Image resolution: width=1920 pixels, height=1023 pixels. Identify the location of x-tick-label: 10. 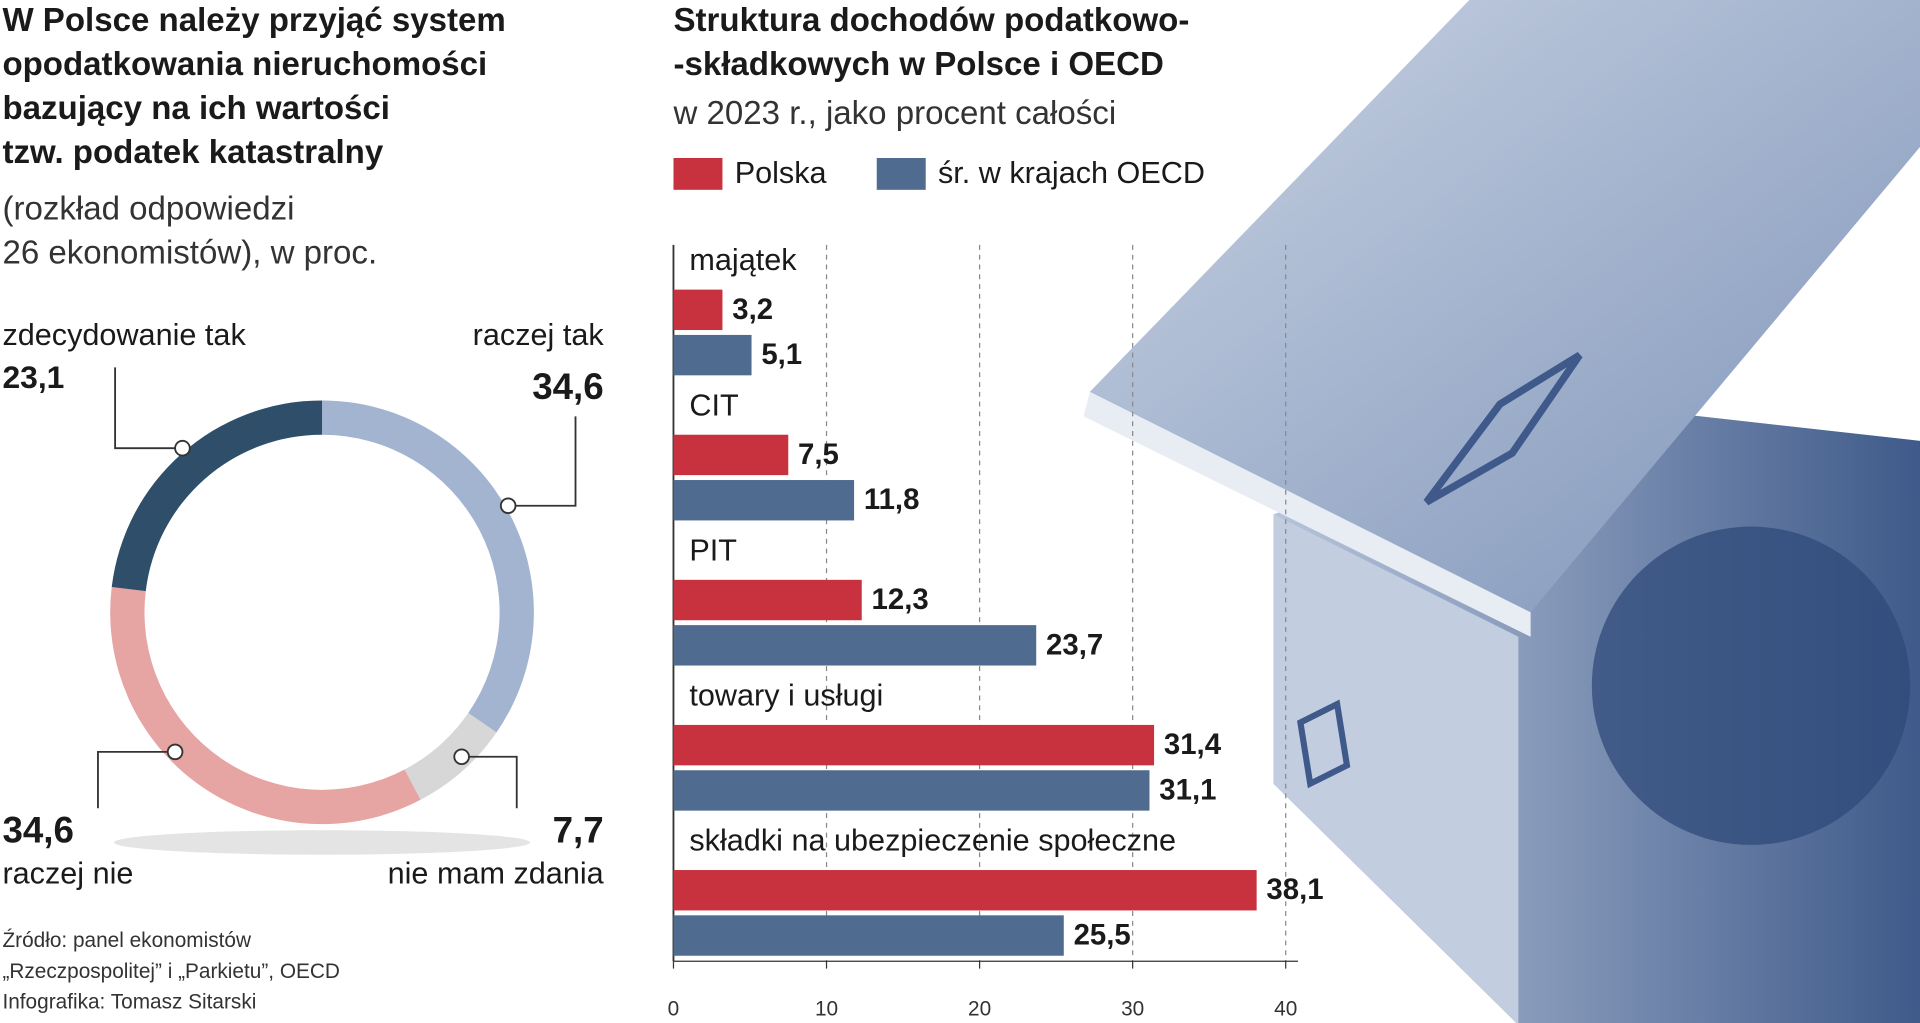
(826, 1009).